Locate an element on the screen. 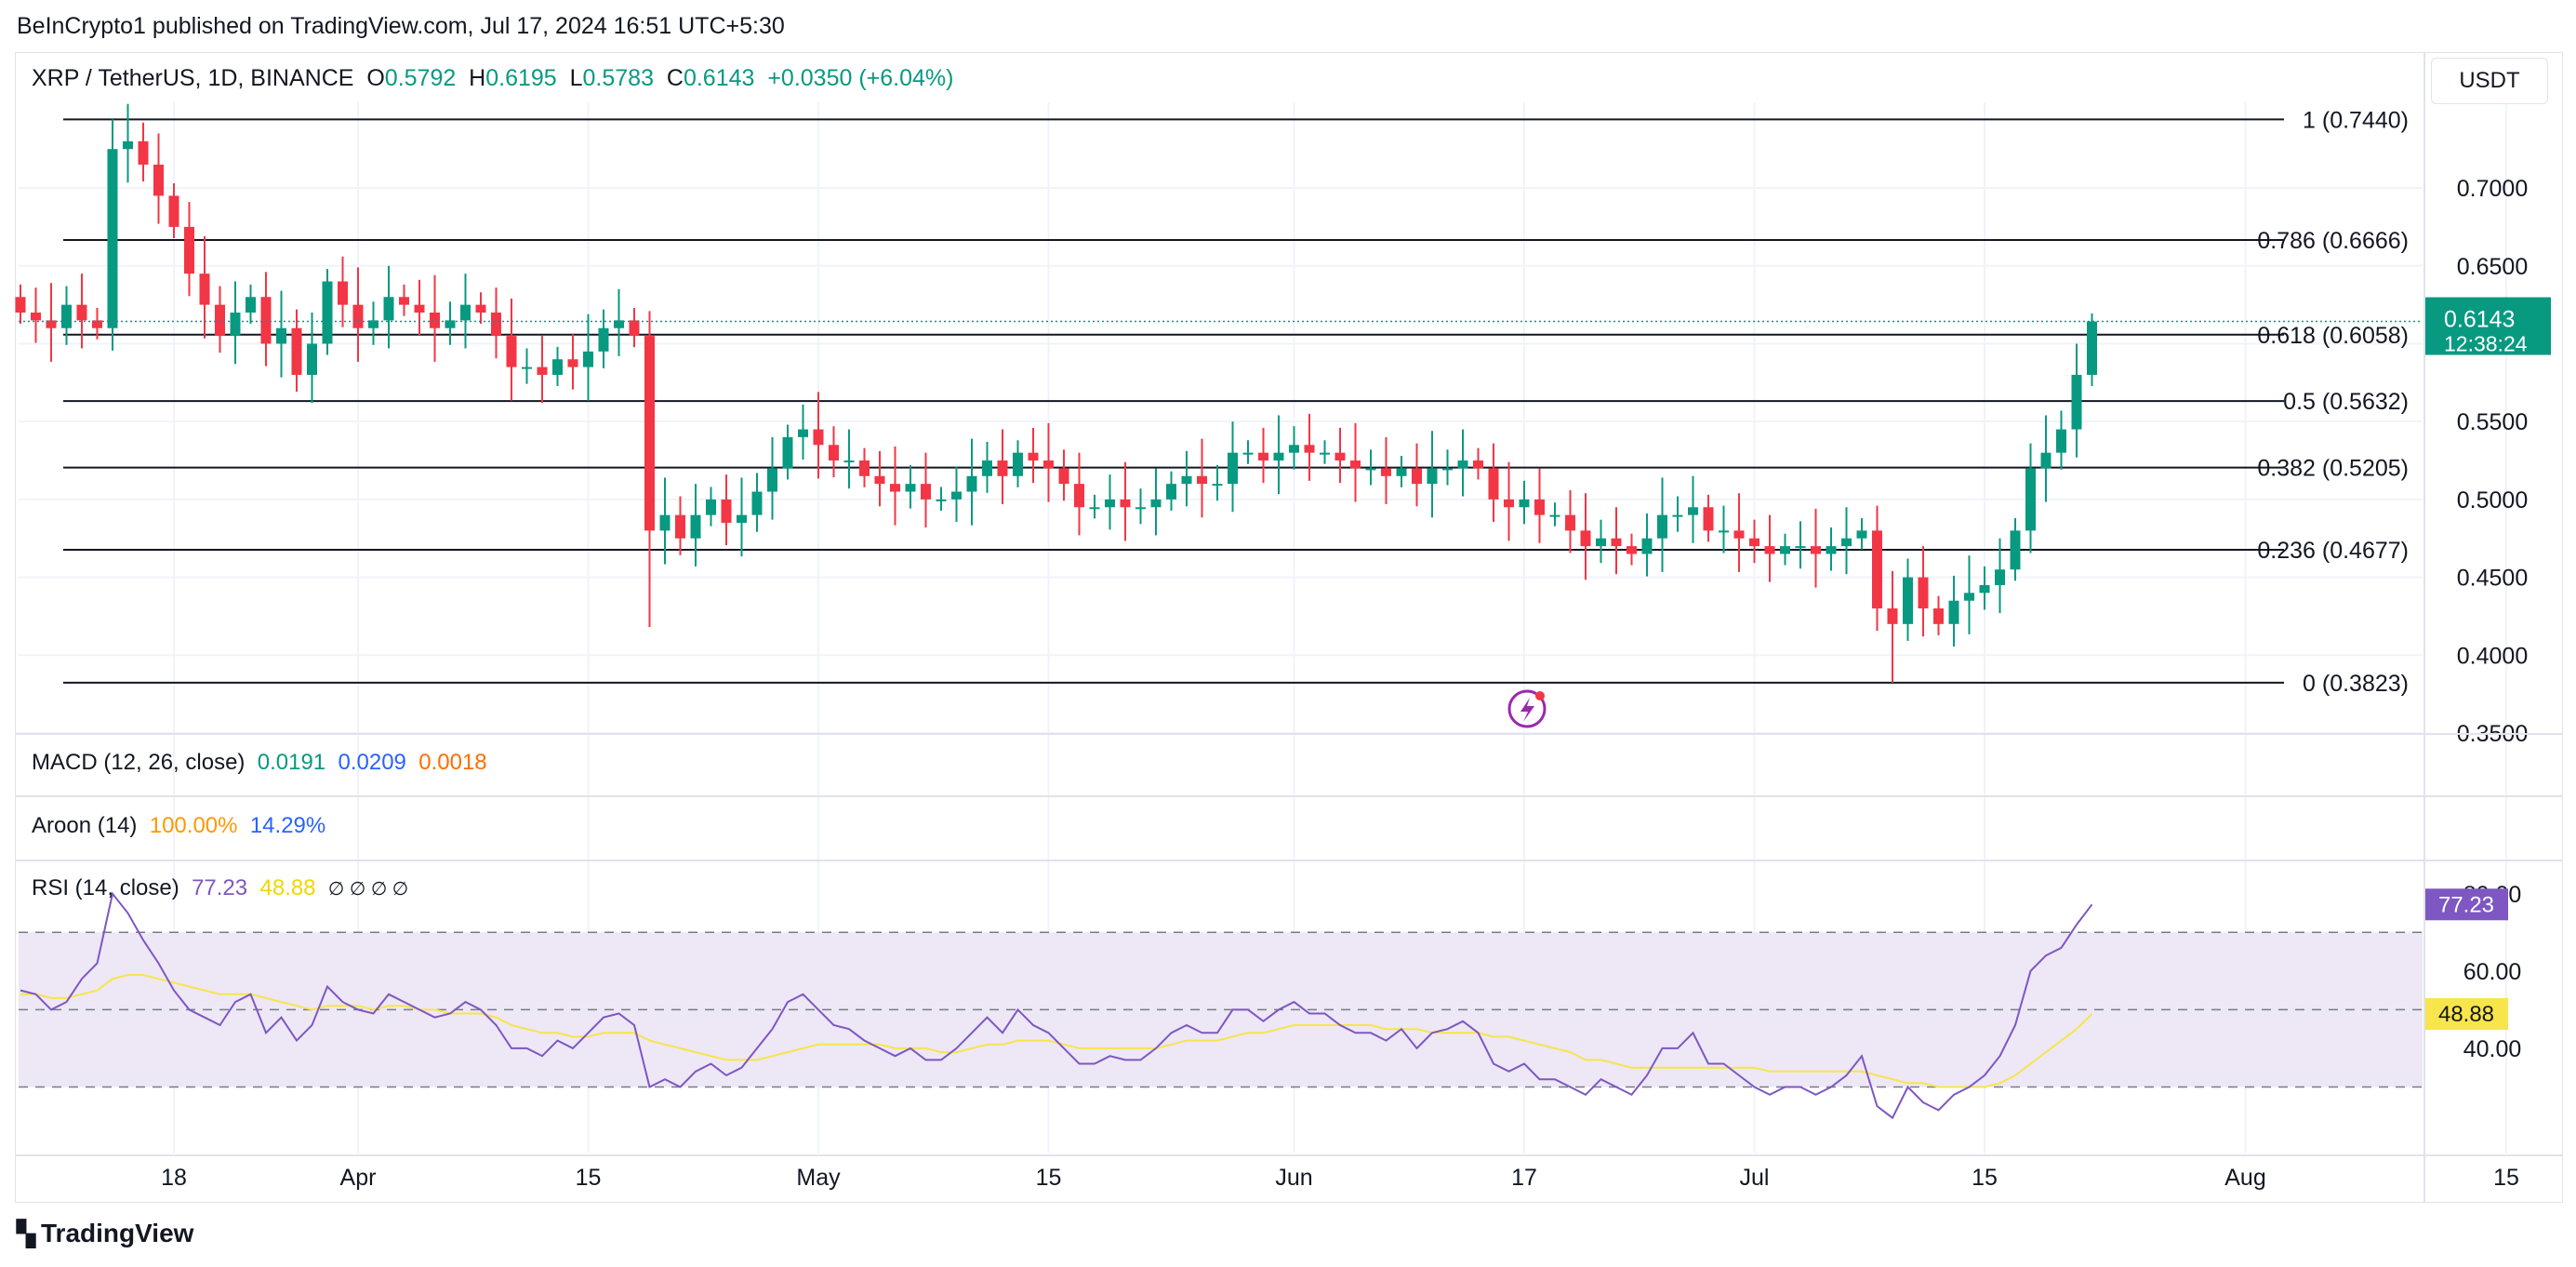 The image size is (2576, 1267). fib-level-label: 0.5 (0.5632) is located at coordinates (2346, 402).